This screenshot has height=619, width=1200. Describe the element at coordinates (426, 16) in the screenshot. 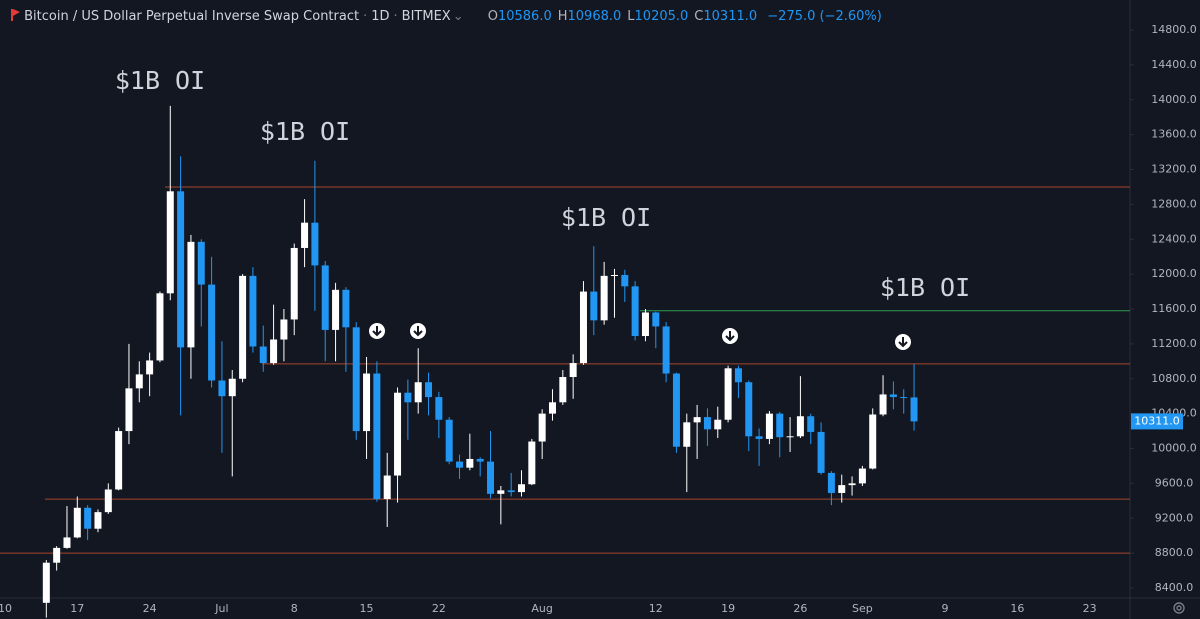

I see `exchange: BITMEX` at that location.